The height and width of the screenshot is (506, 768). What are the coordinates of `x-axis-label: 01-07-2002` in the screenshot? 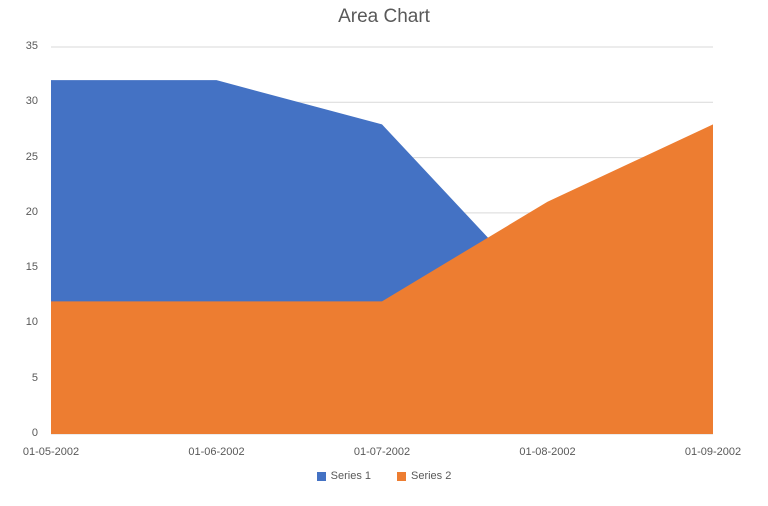 It's located at (382, 452).